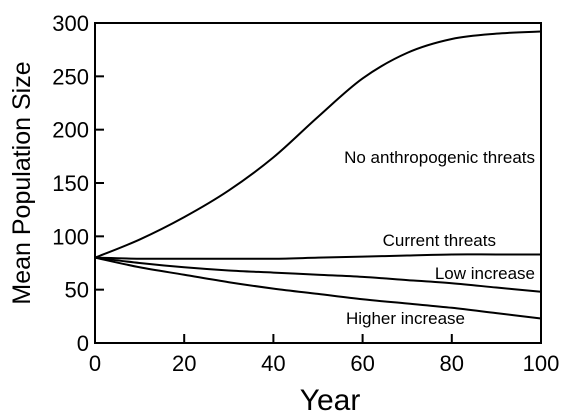 The height and width of the screenshot is (415, 565). I want to click on series-label-no-threats: No anthropogenic threats, so click(439, 157).